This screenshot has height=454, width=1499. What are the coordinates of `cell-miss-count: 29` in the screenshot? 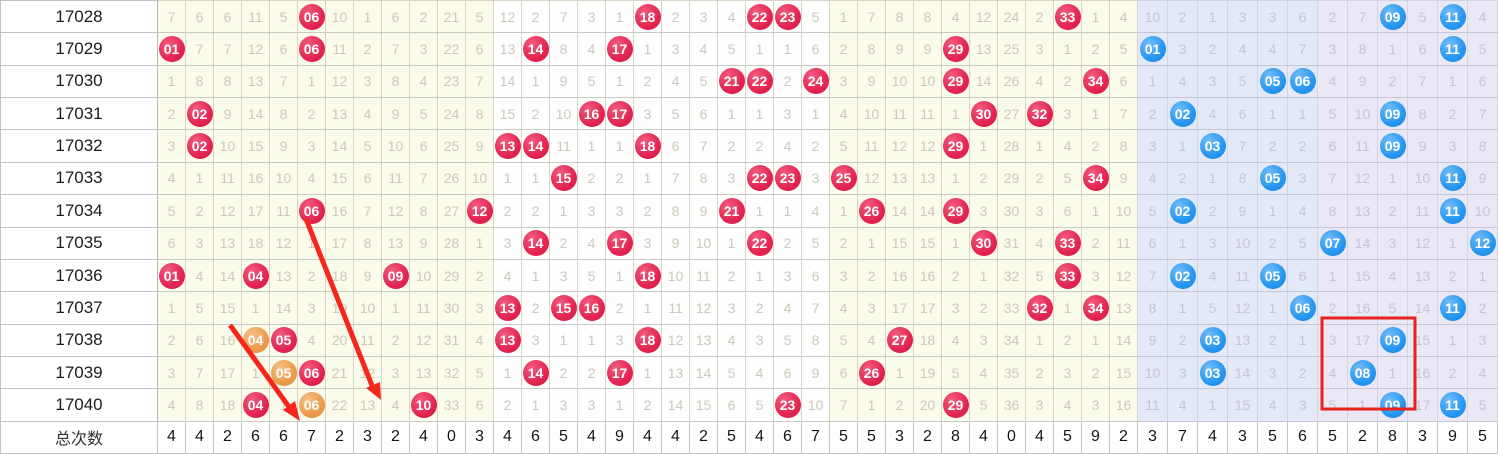 It's located at (451, 275).